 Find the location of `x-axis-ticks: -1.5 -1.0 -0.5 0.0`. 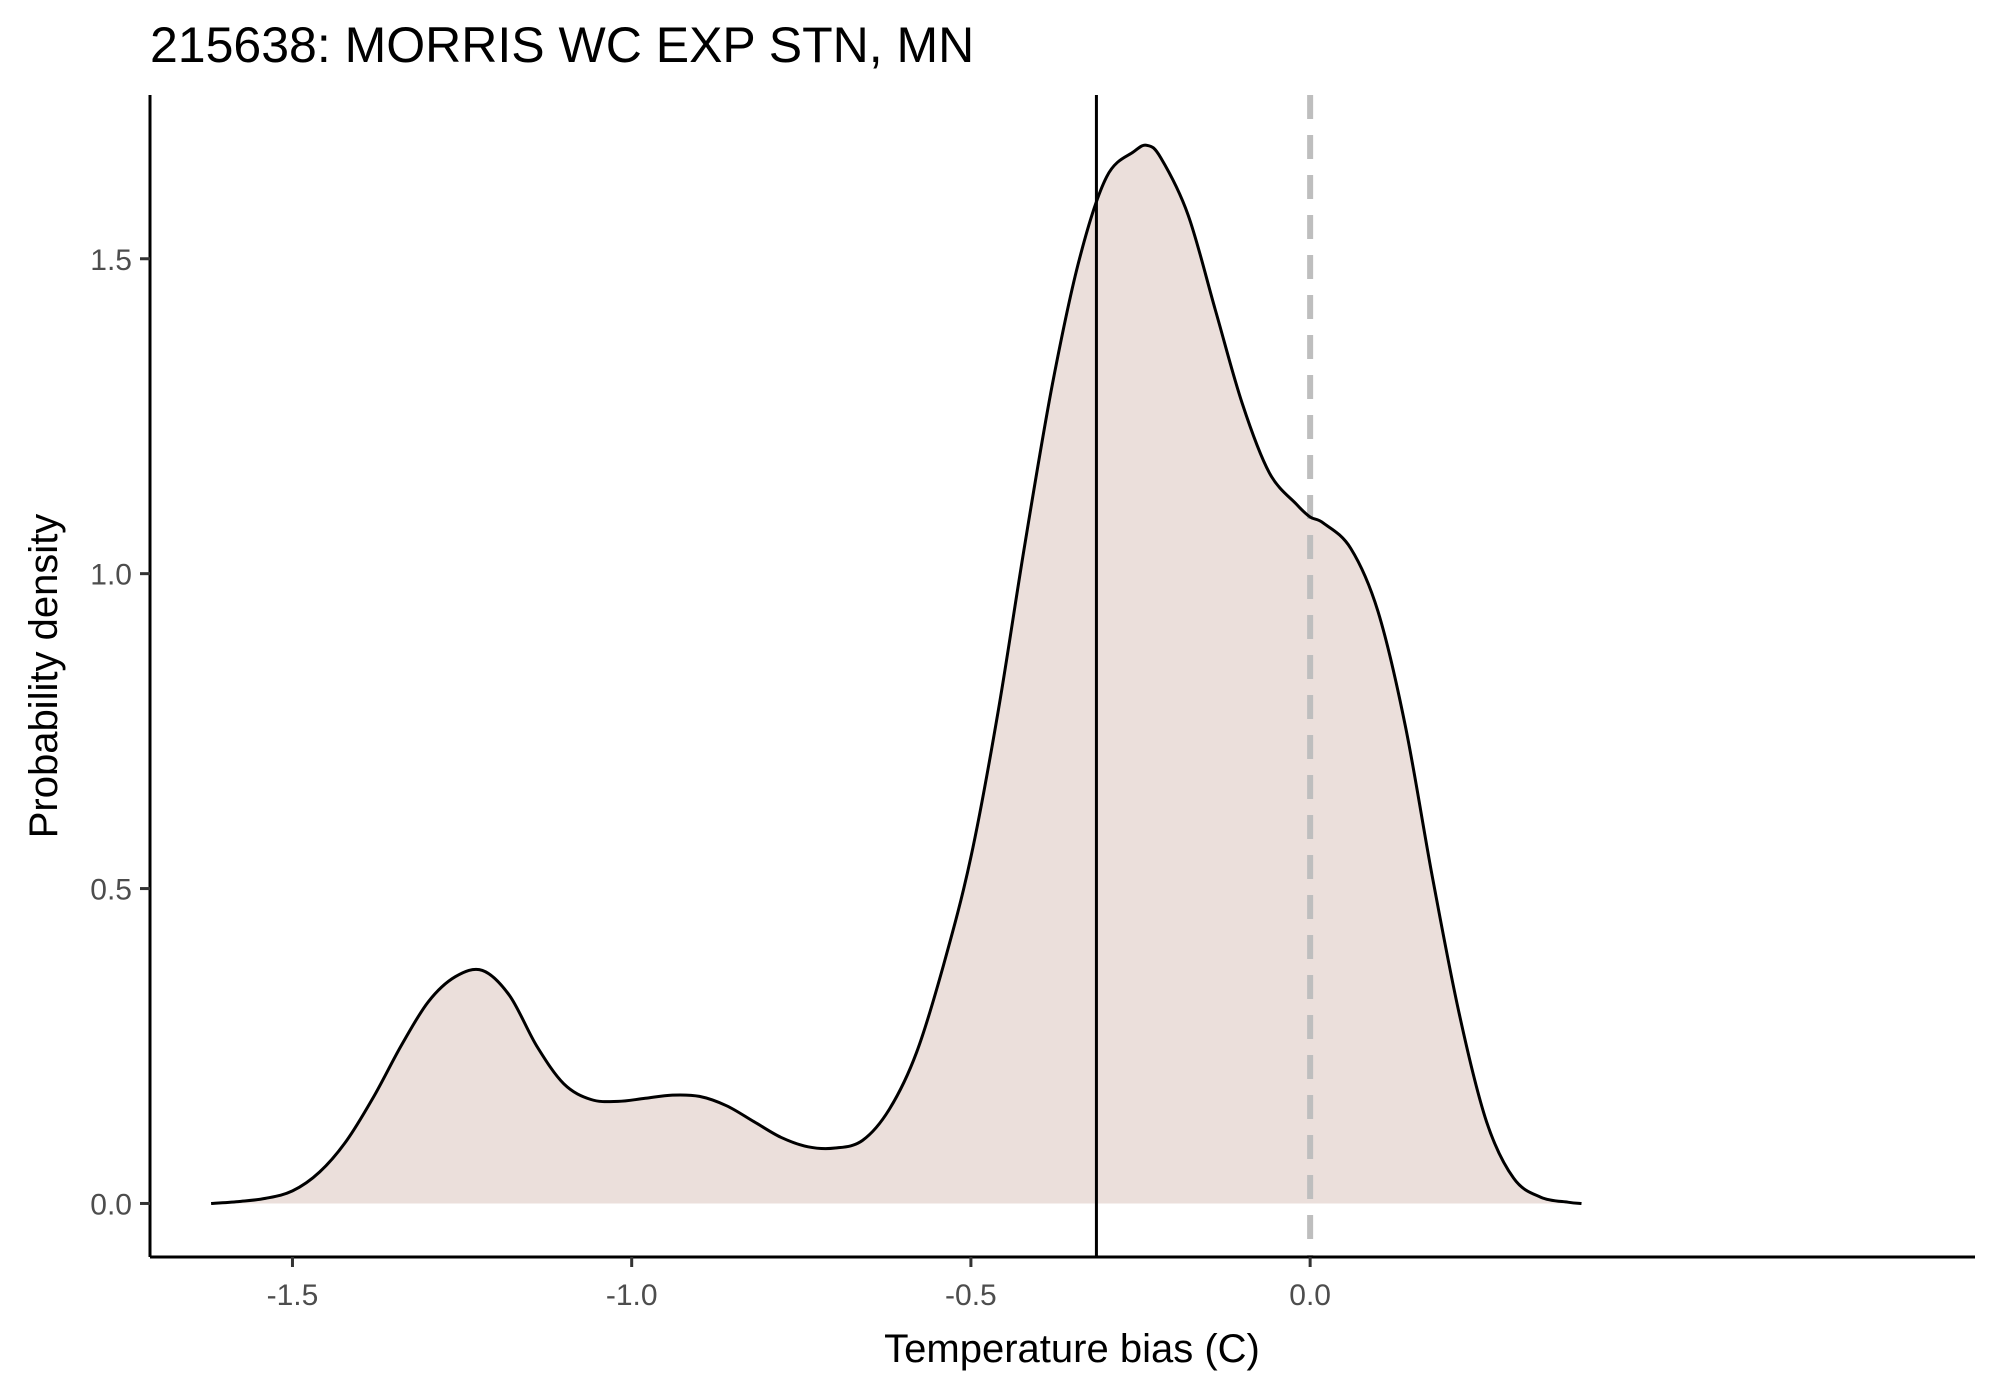

x-axis-ticks: -1.5 -1.0 -0.5 0.0 is located at coordinates (799, 1284).